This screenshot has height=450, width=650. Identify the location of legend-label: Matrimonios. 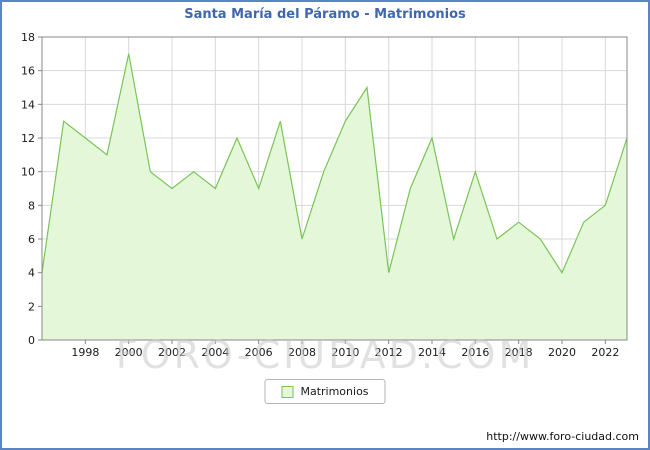
(334, 391).